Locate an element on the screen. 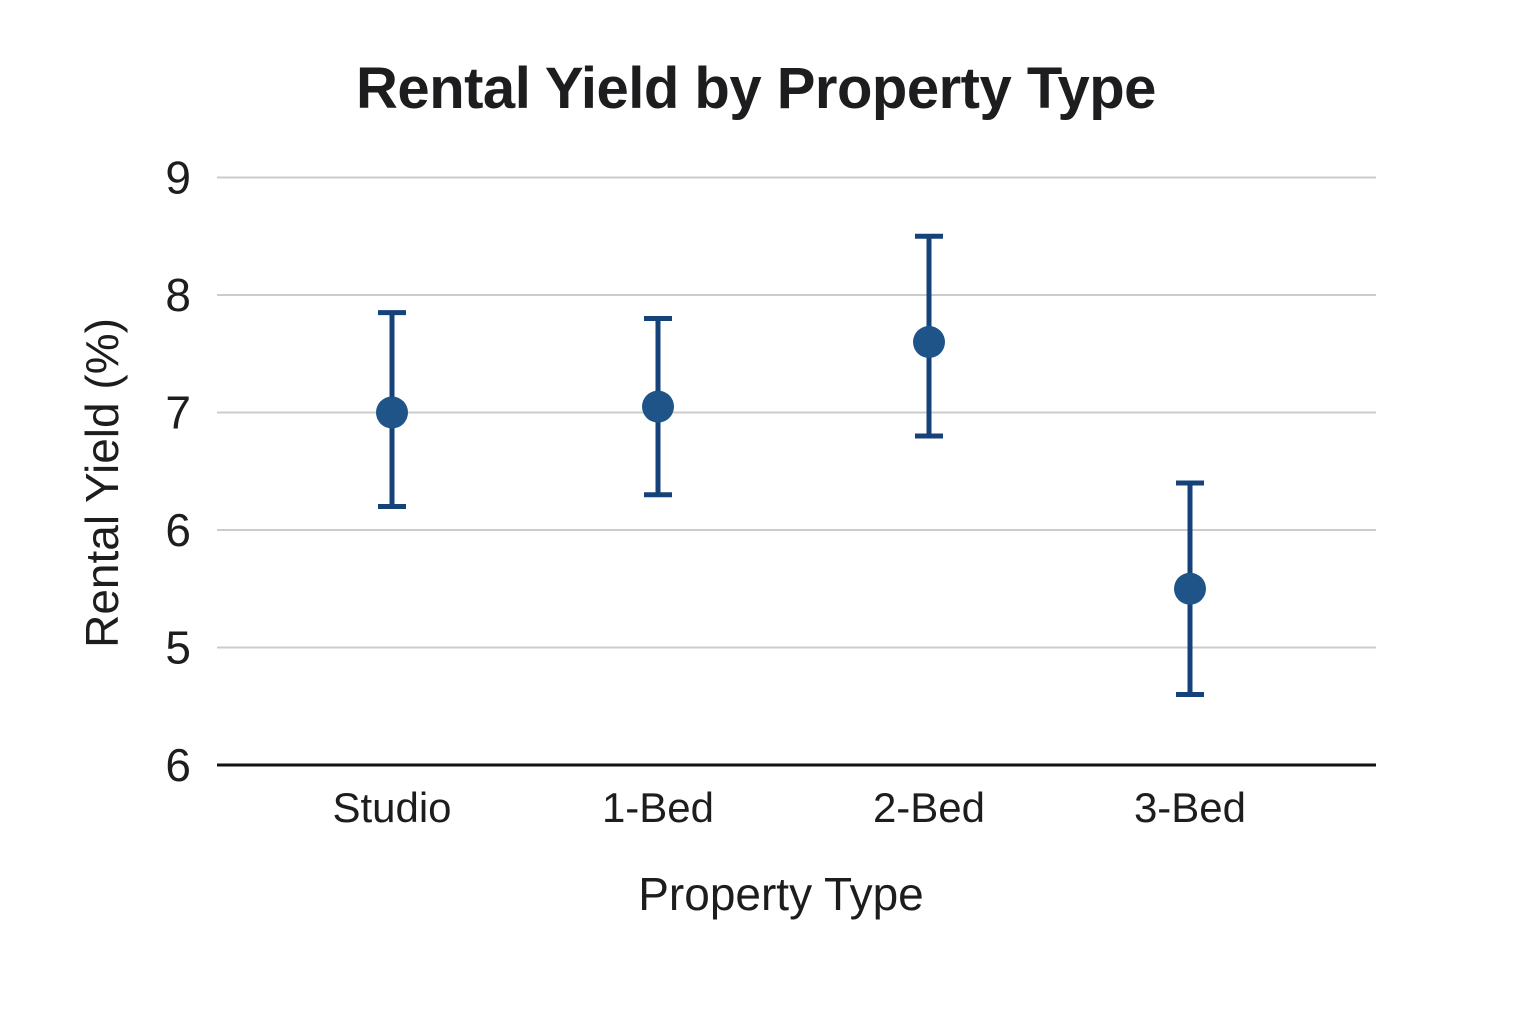 The image size is (1536, 1024). x-tick-label: 3-Bed is located at coordinates (1190, 807).